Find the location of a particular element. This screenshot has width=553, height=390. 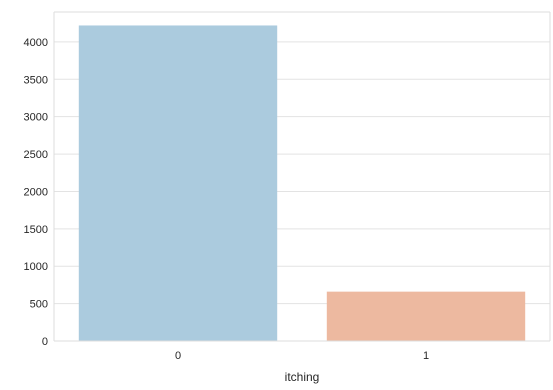

y-tick-label: 4000 is located at coordinates (36, 43).